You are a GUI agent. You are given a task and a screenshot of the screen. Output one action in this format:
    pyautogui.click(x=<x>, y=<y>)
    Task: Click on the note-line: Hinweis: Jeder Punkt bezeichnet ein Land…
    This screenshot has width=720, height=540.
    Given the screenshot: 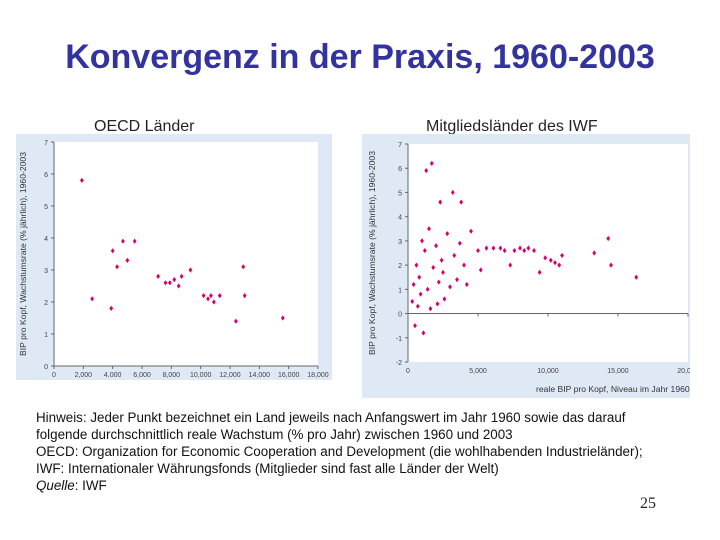 What is the action you would take?
    pyautogui.click(x=331, y=417)
    